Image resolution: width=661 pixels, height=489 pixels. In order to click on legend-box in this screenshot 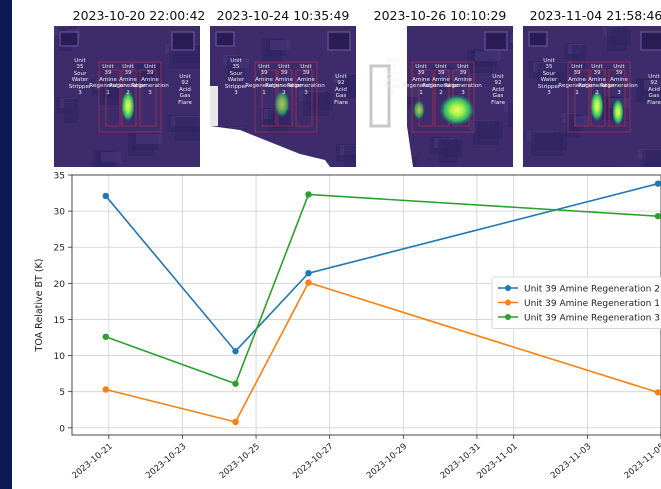, I will do `click(576, 302)`.